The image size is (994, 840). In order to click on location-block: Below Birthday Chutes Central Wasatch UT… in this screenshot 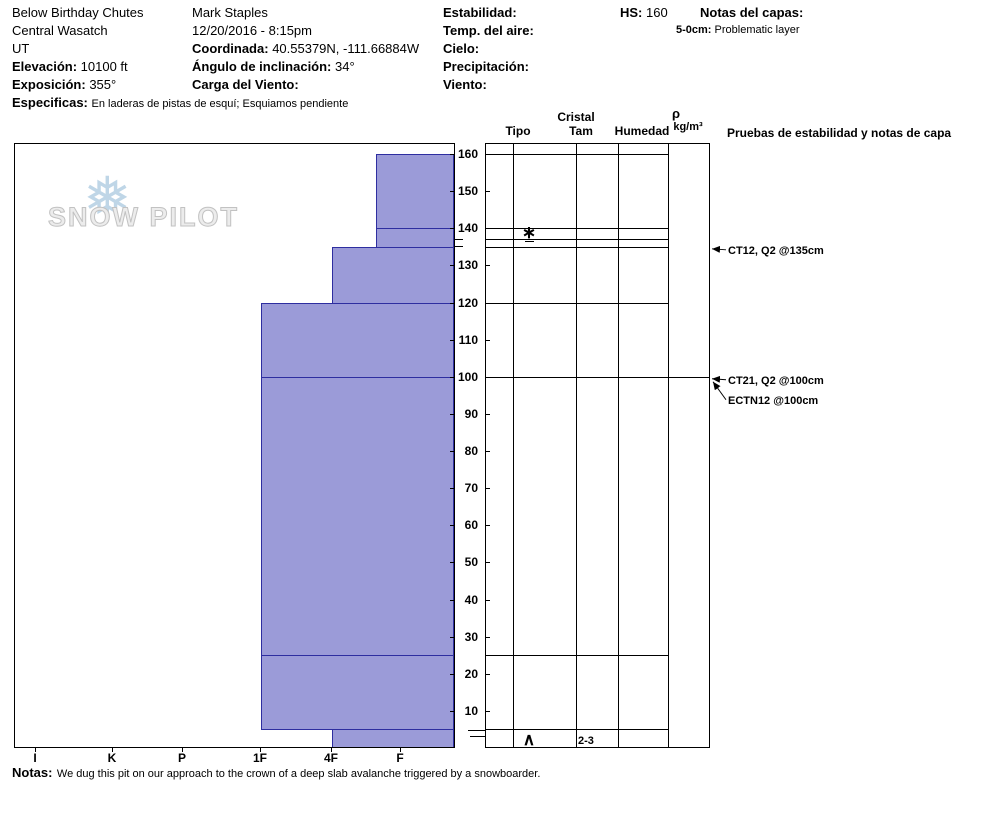, I will do `click(180, 58)`.